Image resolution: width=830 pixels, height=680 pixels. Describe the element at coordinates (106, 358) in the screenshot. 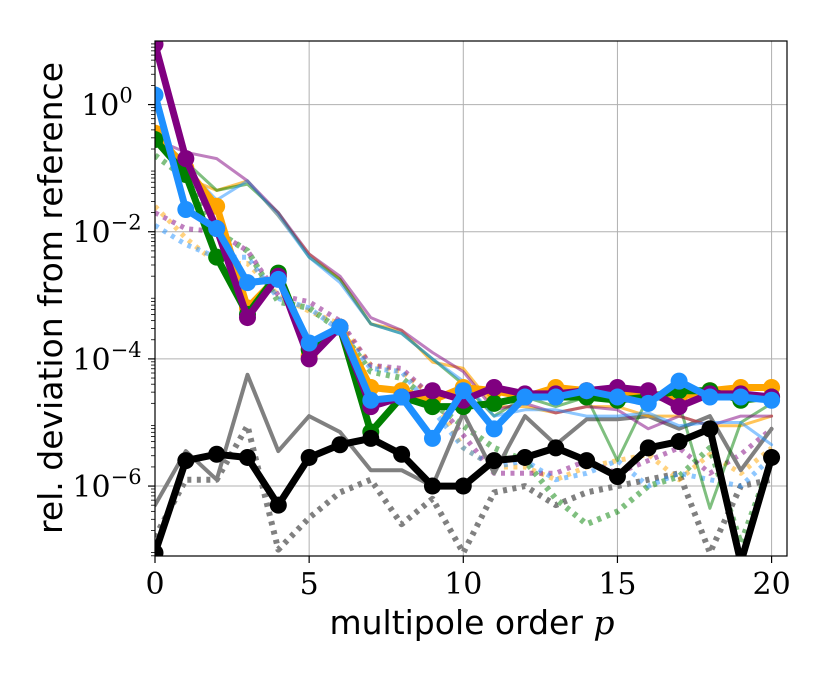

I see `y-tick-label: 10⁻⁴` at that location.